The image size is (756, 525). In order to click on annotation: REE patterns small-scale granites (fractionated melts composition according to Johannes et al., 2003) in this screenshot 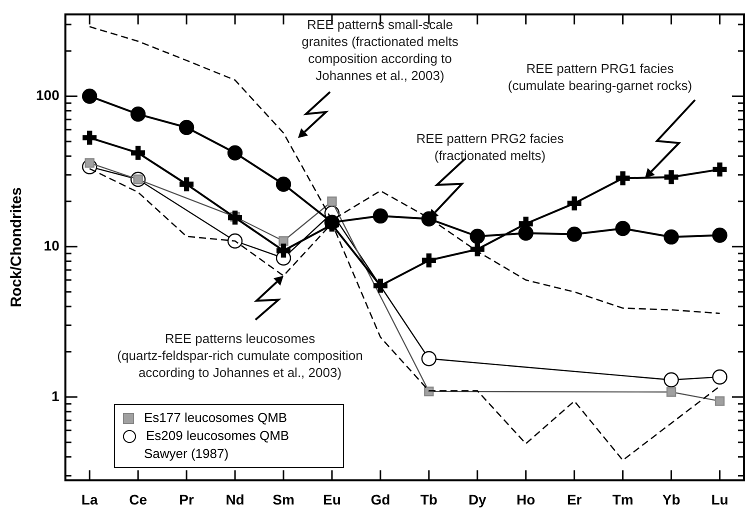, I will do `click(380, 50)`.